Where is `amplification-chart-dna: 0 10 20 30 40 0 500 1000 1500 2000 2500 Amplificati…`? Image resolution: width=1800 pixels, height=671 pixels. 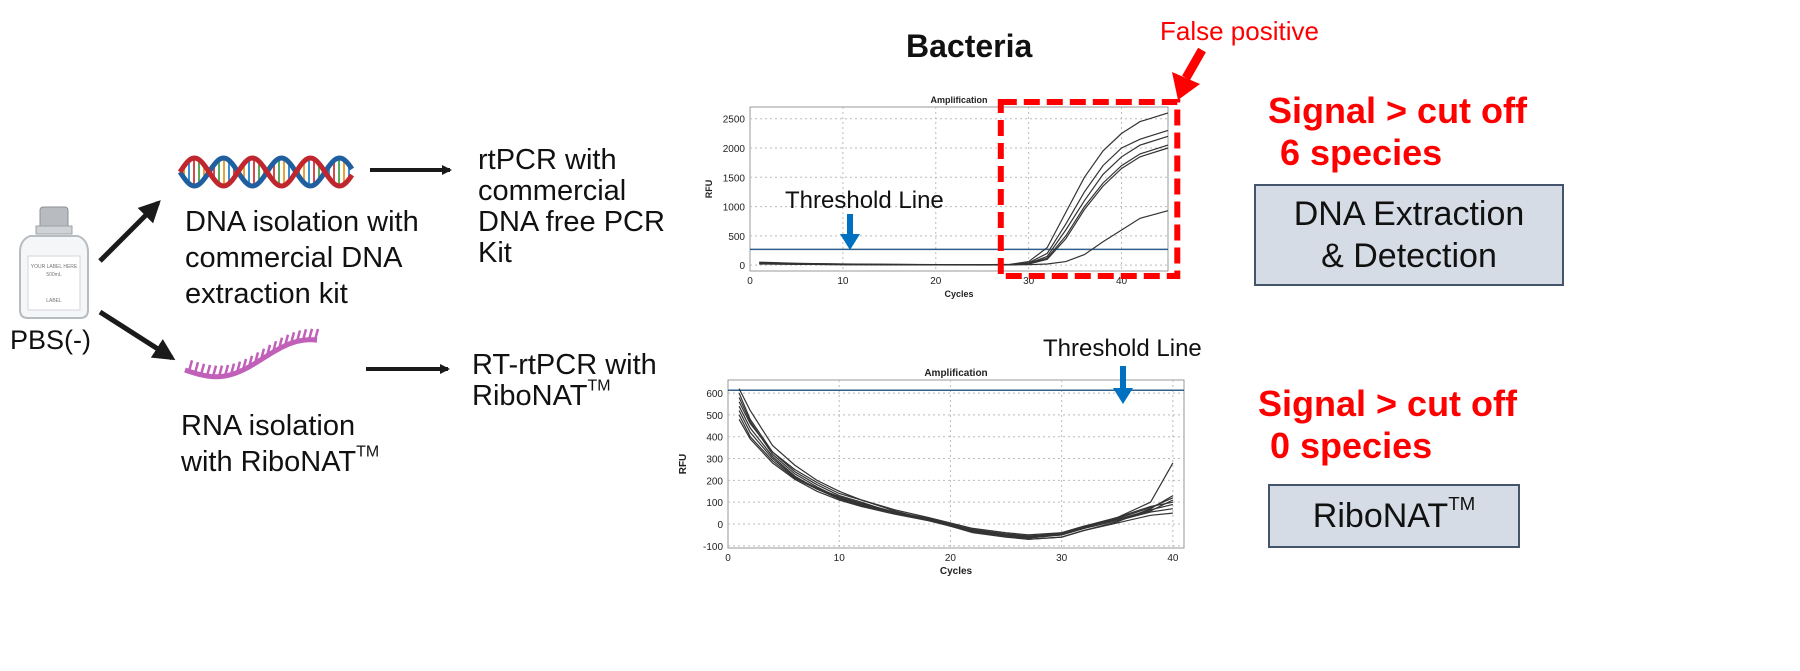 amplification-chart-dna: 0 10 20 30 40 0 500 1000 1500 2000 2500 Amplificati… is located at coordinates (947, 194).